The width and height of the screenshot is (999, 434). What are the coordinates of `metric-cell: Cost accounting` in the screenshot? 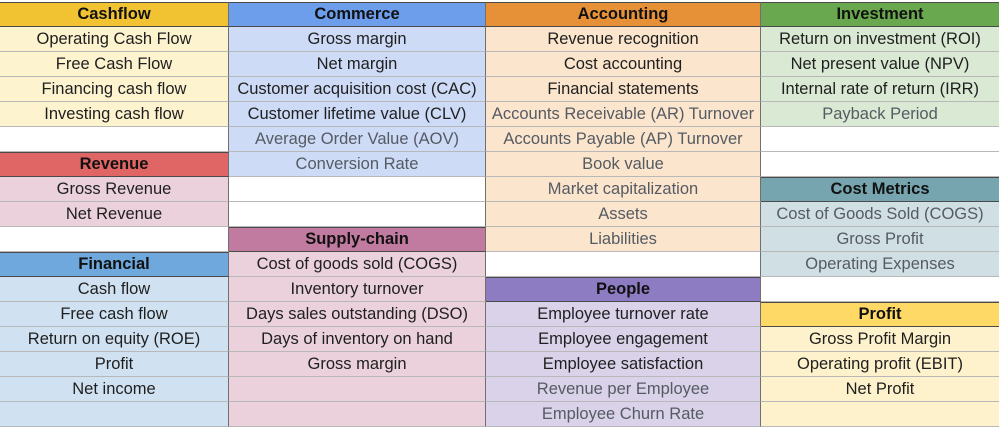 It's located at (623, 64).